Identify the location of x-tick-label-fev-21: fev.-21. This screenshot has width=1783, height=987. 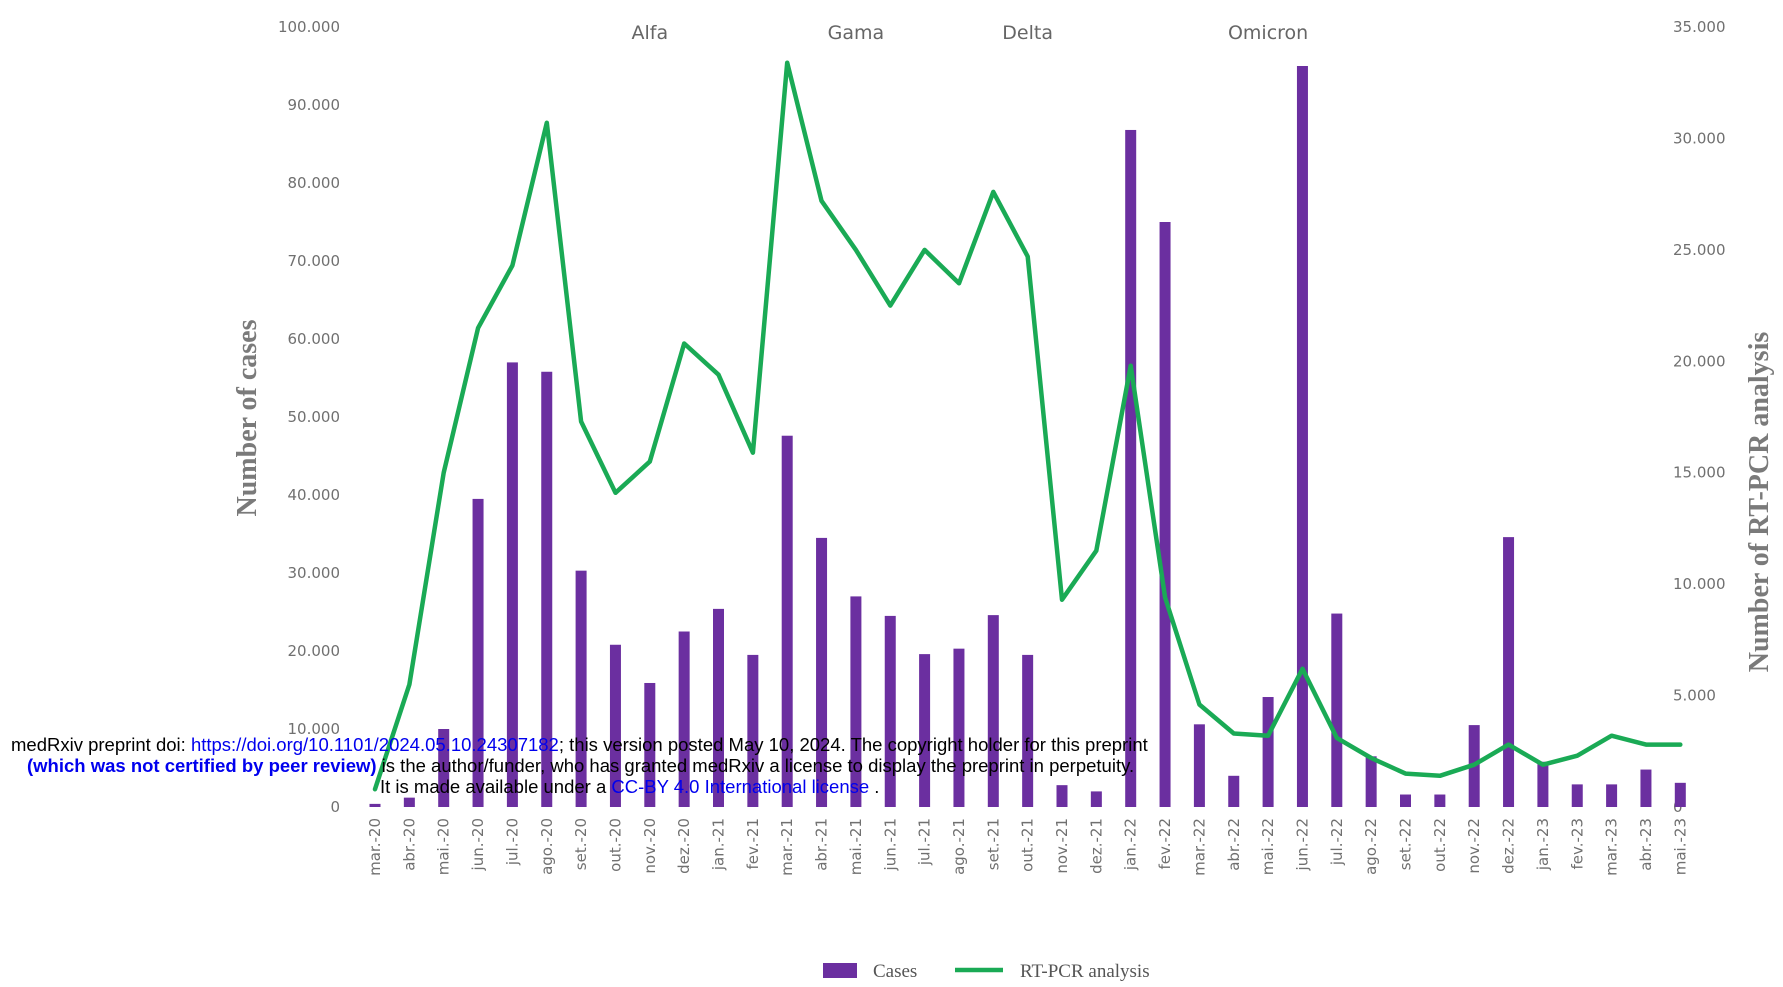
(753, 844).